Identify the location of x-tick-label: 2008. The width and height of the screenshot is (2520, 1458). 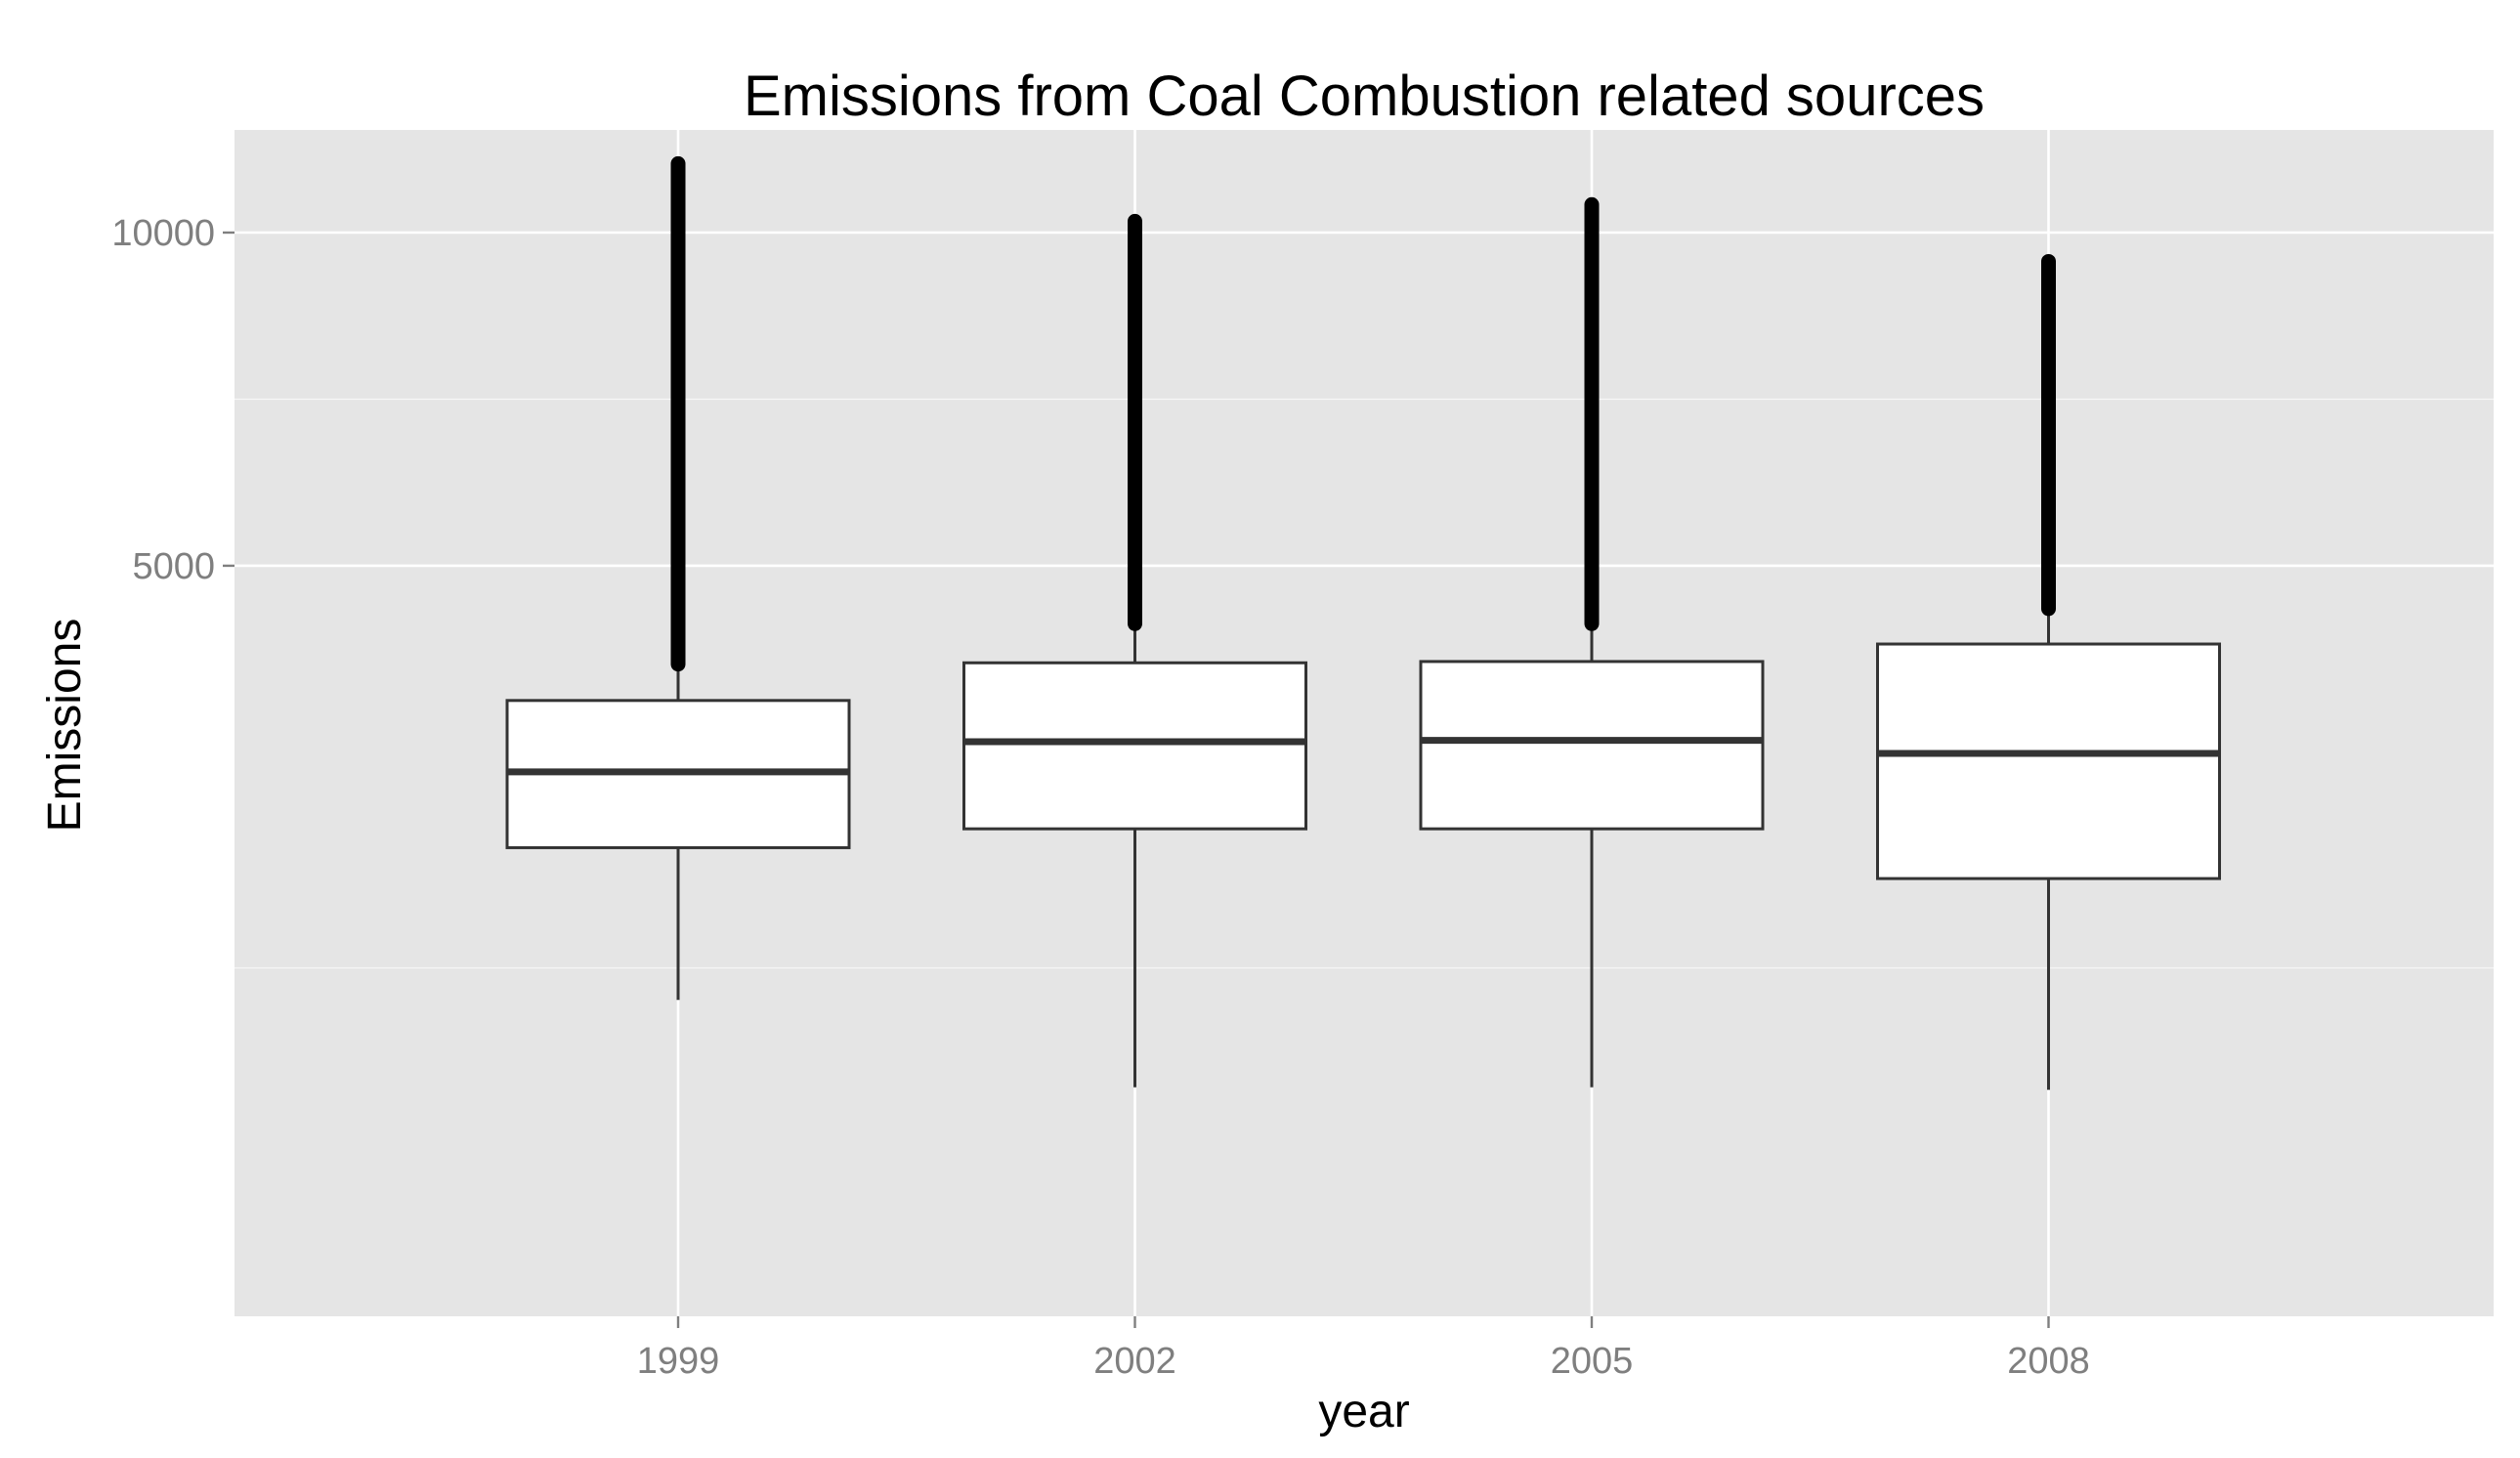
(2048, 1361).